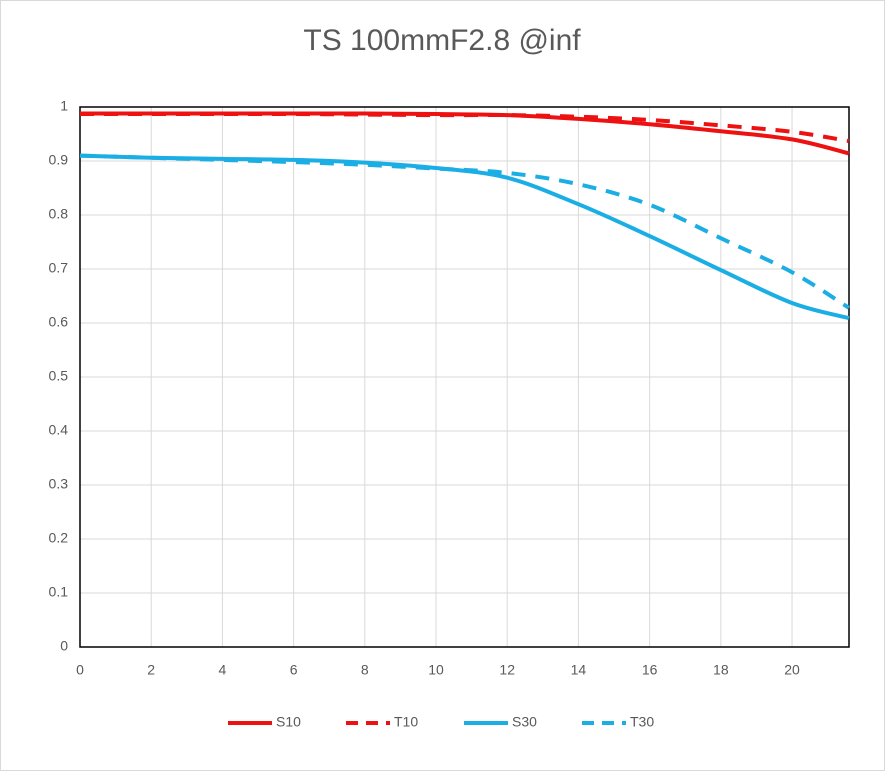 The width and height of the screenshot is (885, 776). Describe the element at coordinates (64, 106) in the screenshot. I see `y-tick-label: 1` at that location.